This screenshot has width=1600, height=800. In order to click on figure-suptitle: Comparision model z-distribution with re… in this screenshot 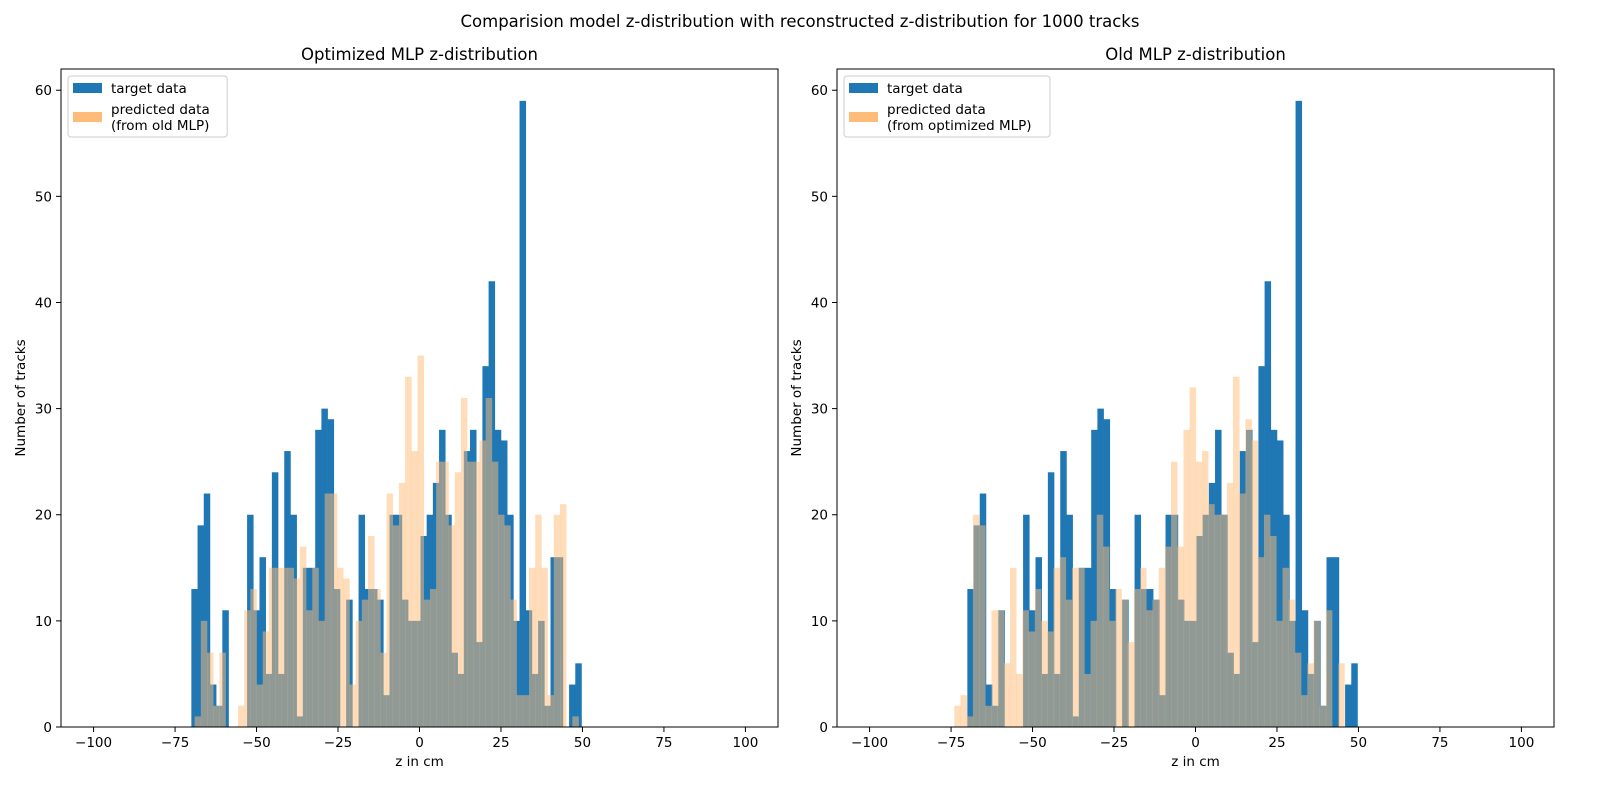, I will do `click(800, 21)`.